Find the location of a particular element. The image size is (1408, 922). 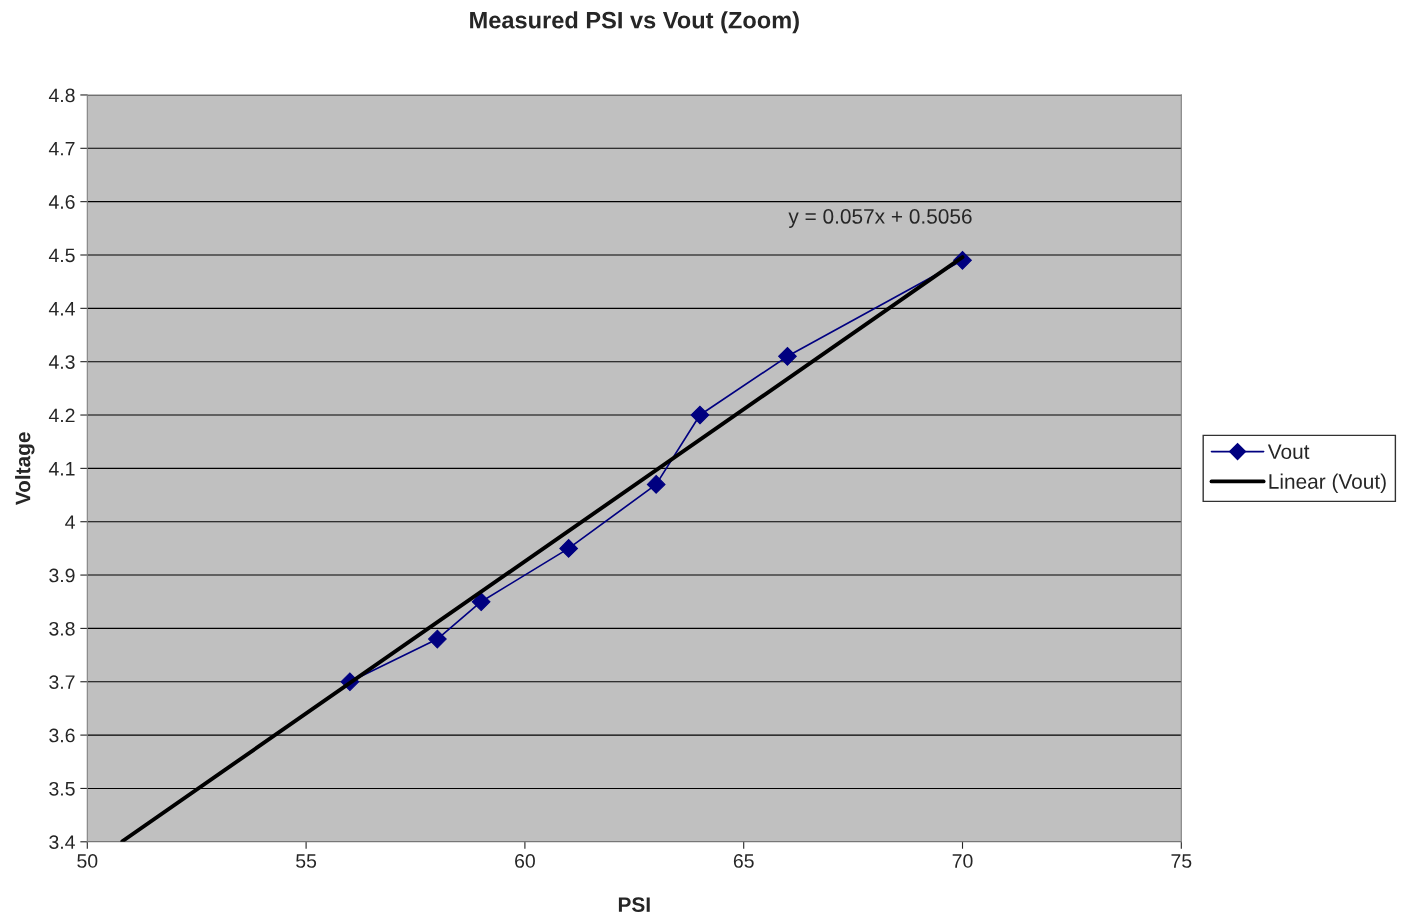

y-tick-label: 4.7 is located at coordinates (61, 148).